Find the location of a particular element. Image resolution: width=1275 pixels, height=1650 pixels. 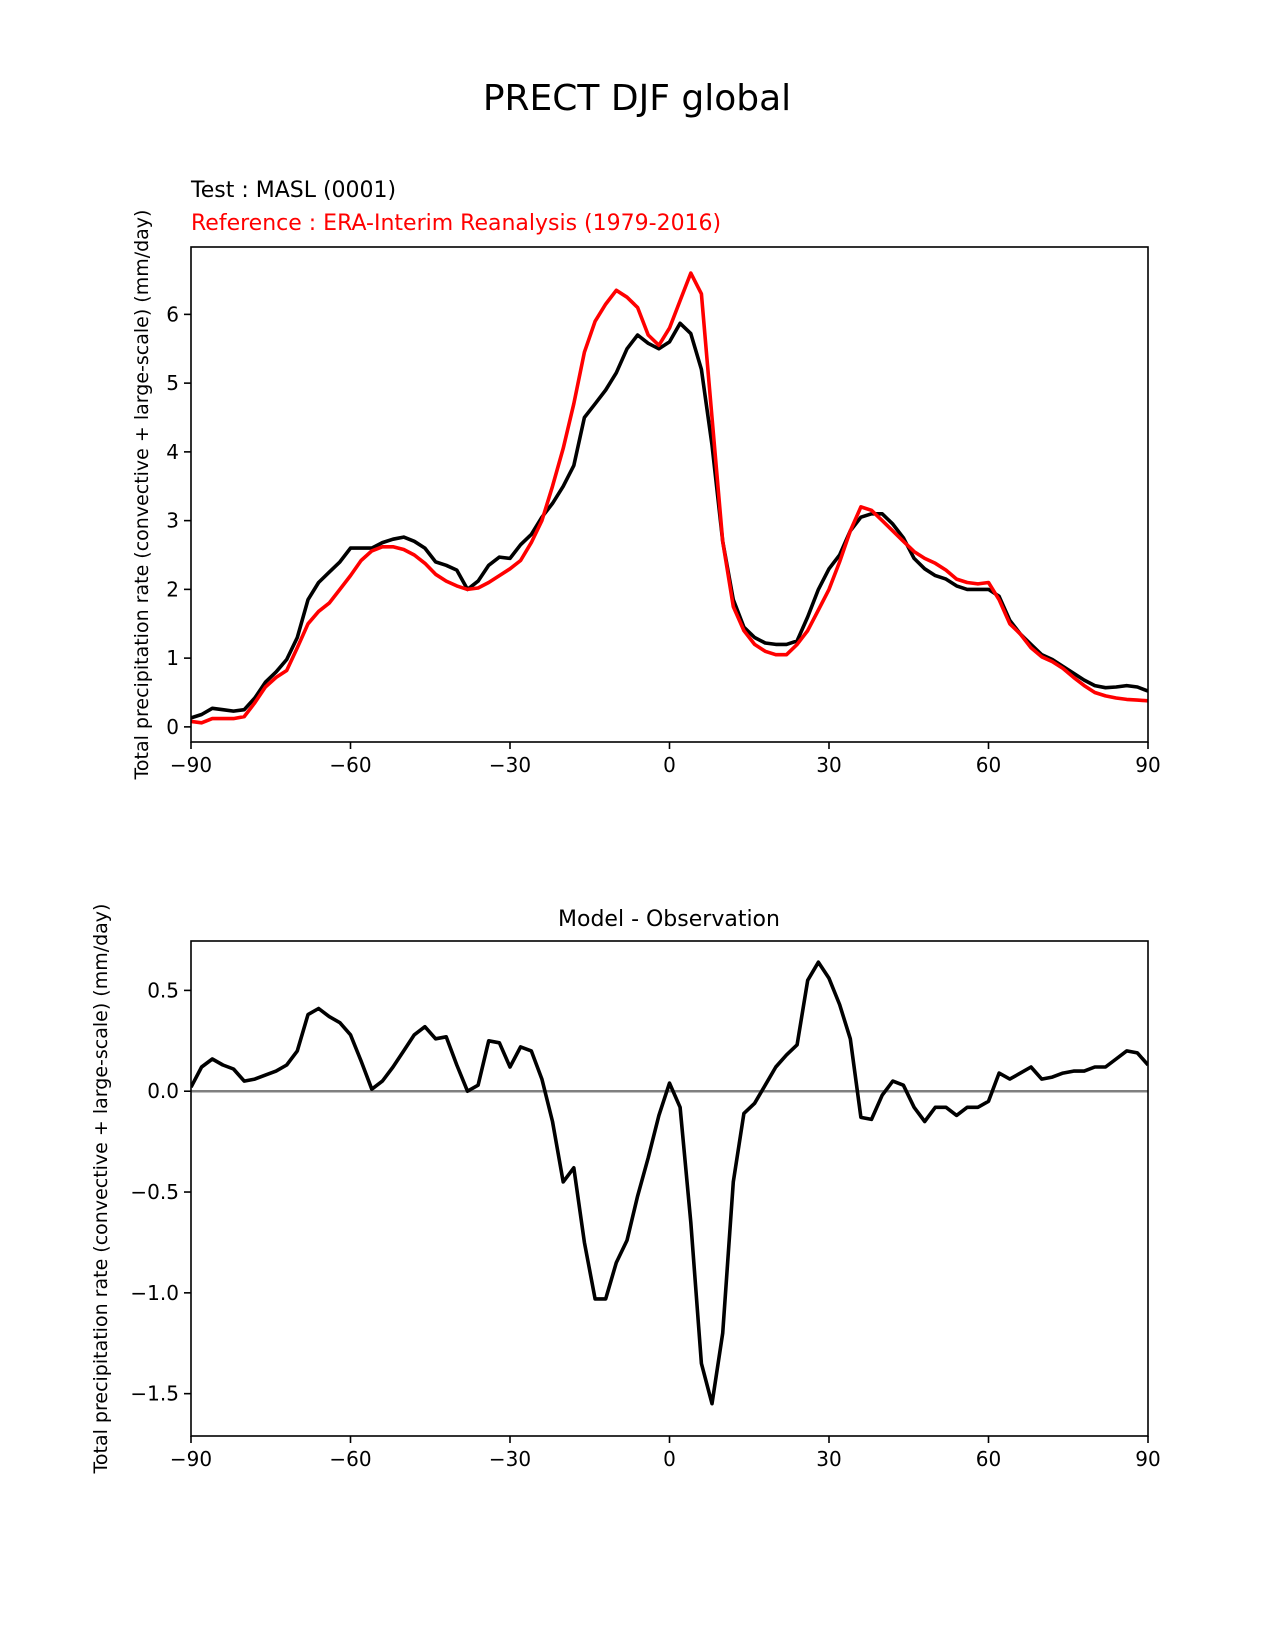

test-label: Test : MASL (0001) is located at coordinates (293, 190).